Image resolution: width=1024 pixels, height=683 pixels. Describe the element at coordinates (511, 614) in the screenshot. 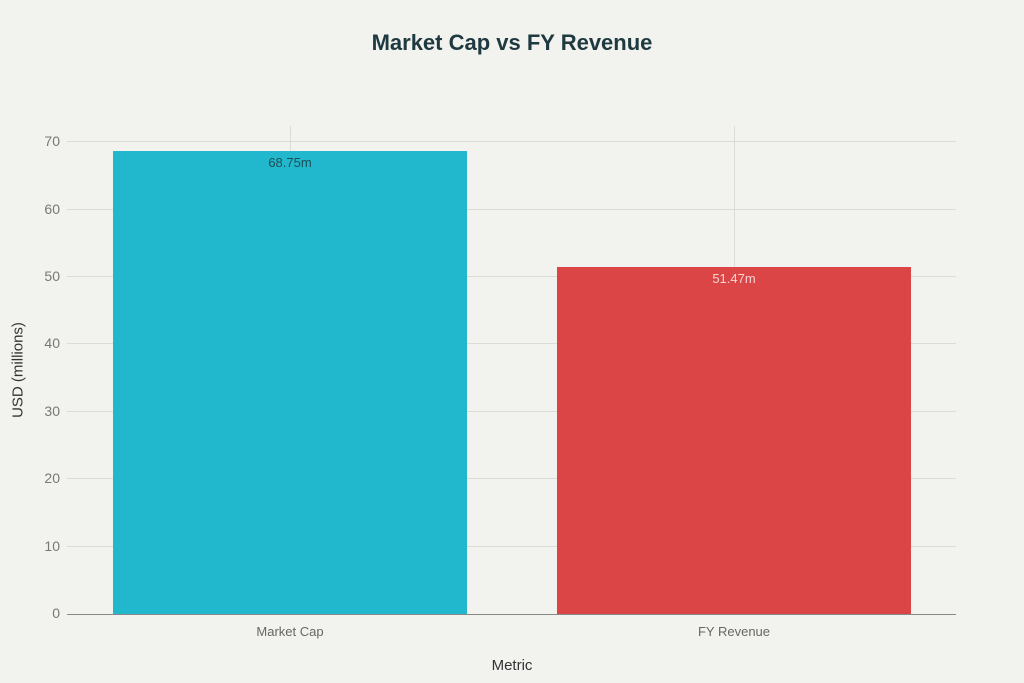

I see `x-axis-line` at that location.